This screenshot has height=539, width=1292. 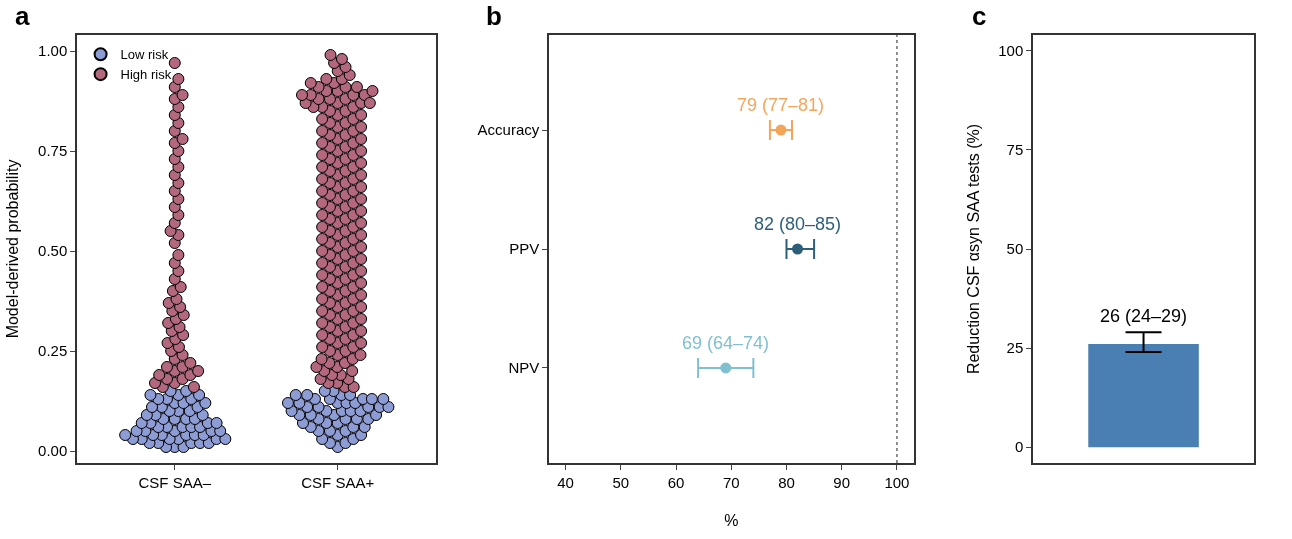 I want to click on x-tick-label: 100, so click(x=897, y=482).